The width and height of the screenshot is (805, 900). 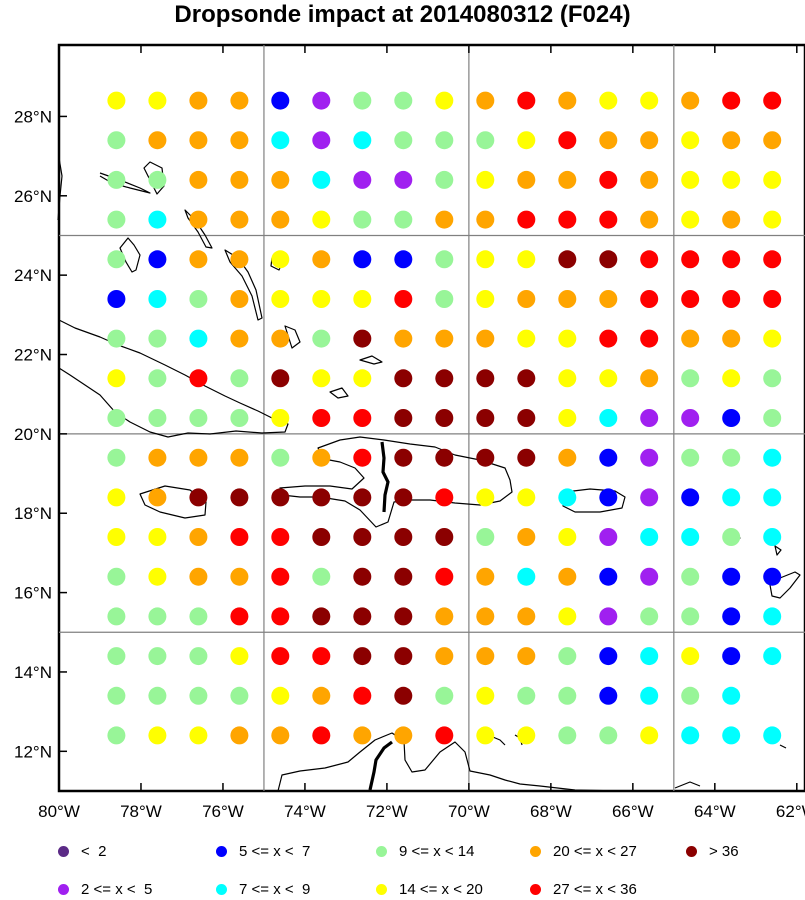 What do you see at coordinates (173, 502) in the screenshot?
I see `coastline-jamaica` at bounding box center [173, 502].